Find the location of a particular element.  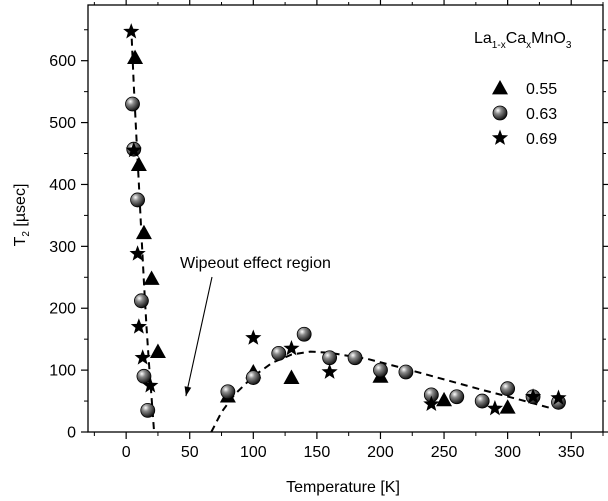

x-tick-label: 250 is located at coordinates (444, 452).